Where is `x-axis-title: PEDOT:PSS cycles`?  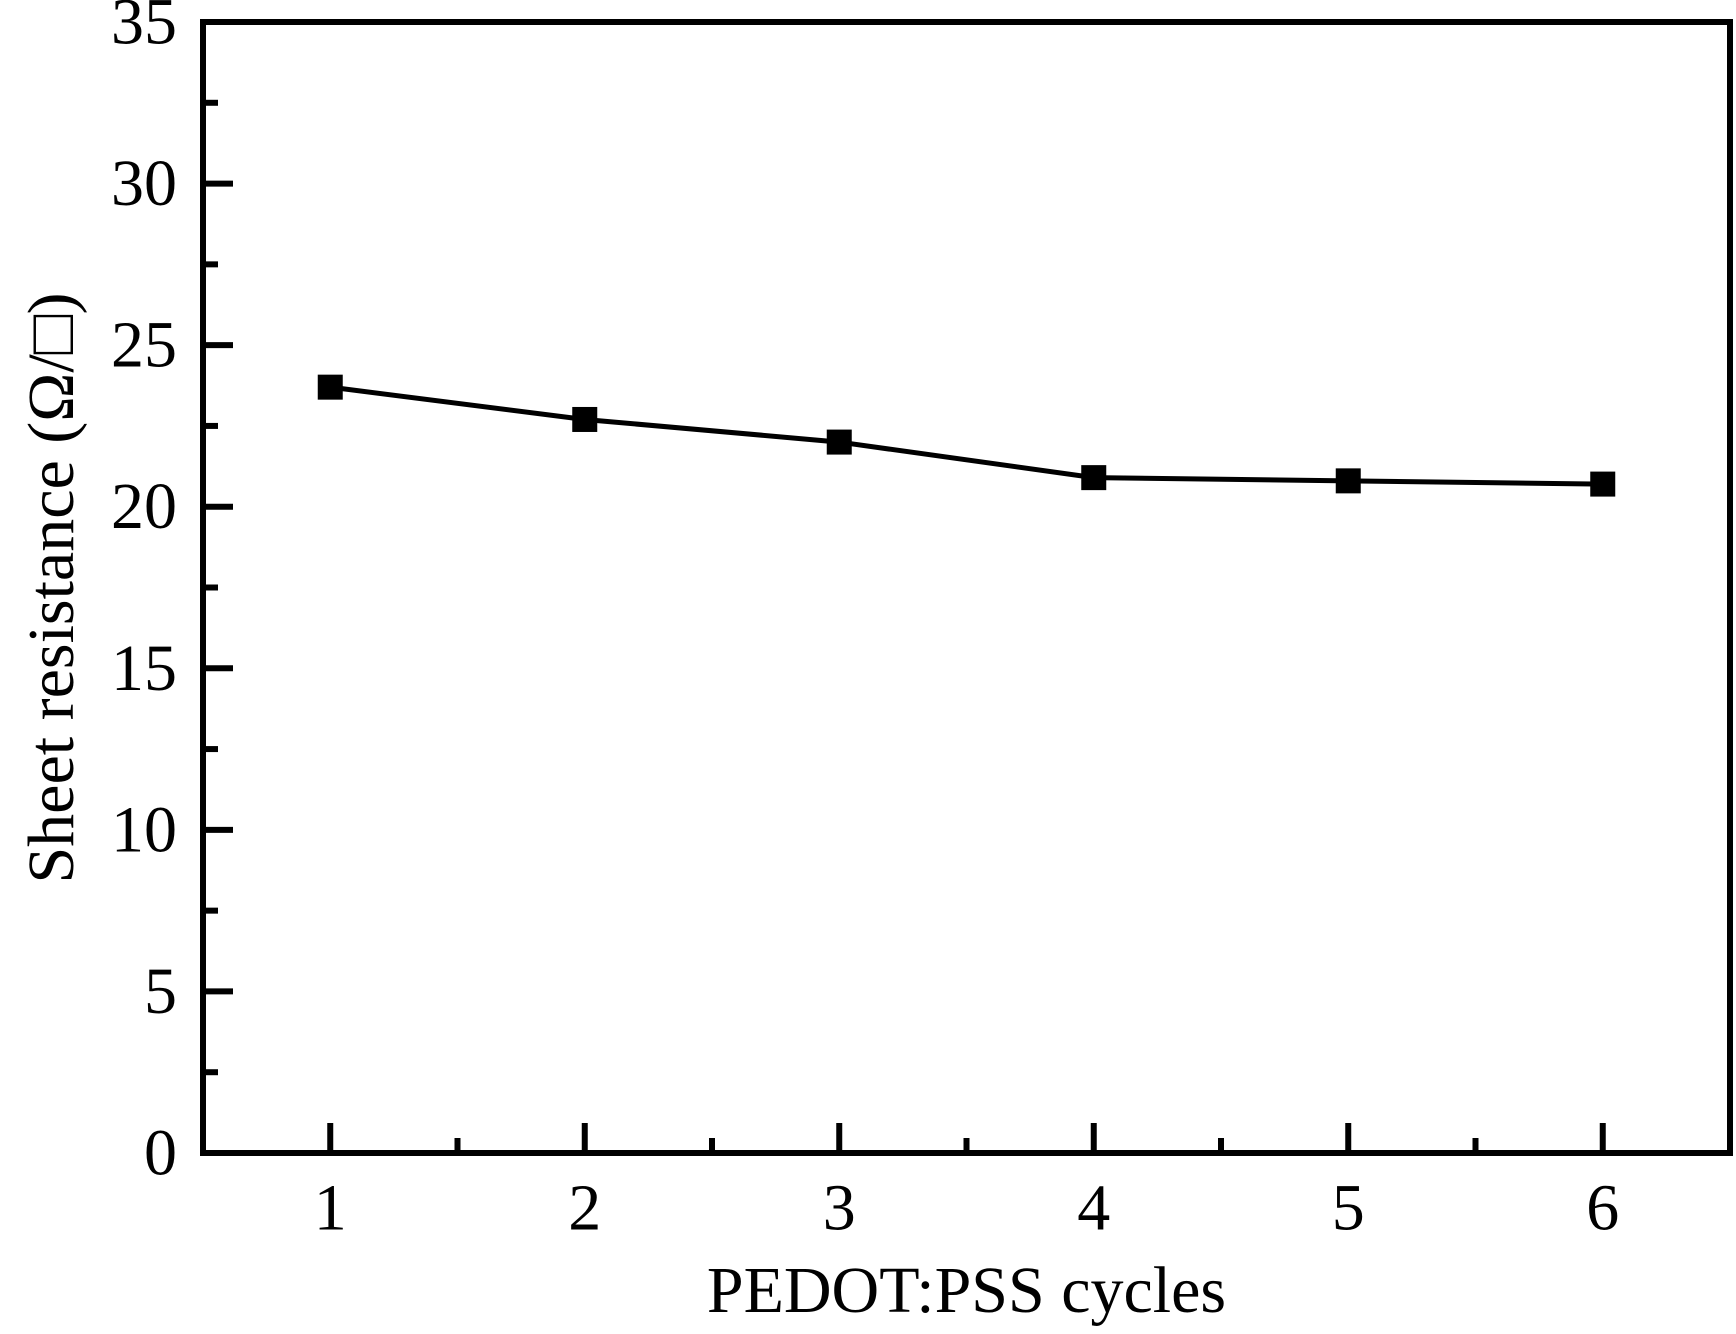 x-axis-title: PEDOT:PSS cycles is located at coordinates (966, 1290).